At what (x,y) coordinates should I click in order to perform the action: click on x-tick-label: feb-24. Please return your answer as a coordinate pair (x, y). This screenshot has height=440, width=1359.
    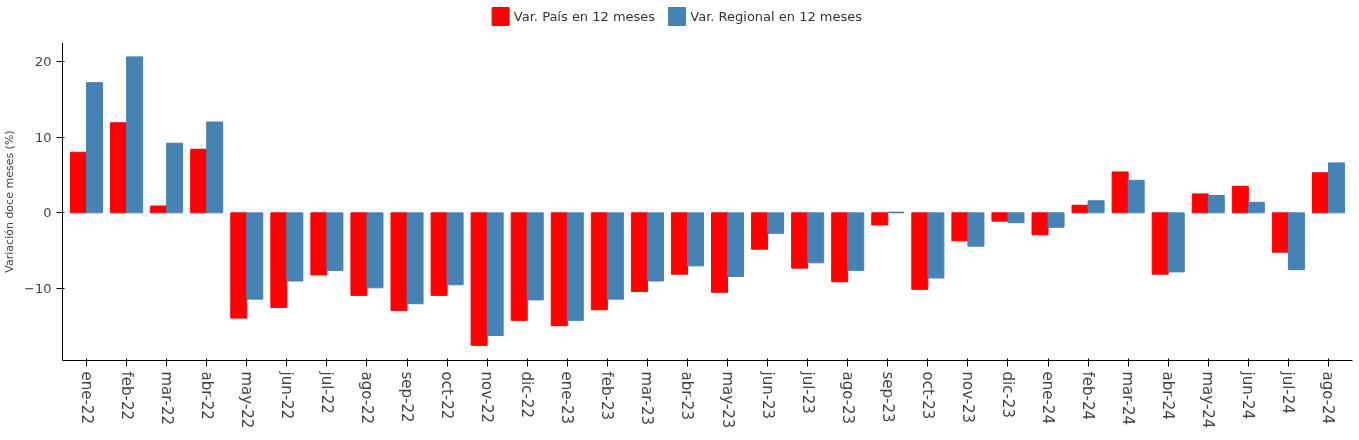
    Looking at the image, I should click on (1088, 396).